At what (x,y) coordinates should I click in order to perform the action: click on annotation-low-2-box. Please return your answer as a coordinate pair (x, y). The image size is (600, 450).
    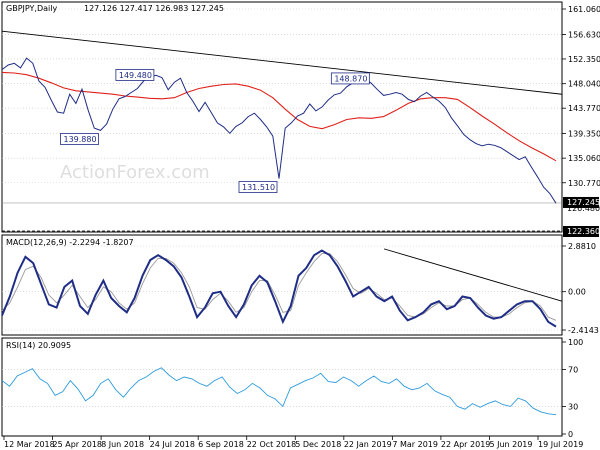
    Looking at the image, I should click on (258, 187).